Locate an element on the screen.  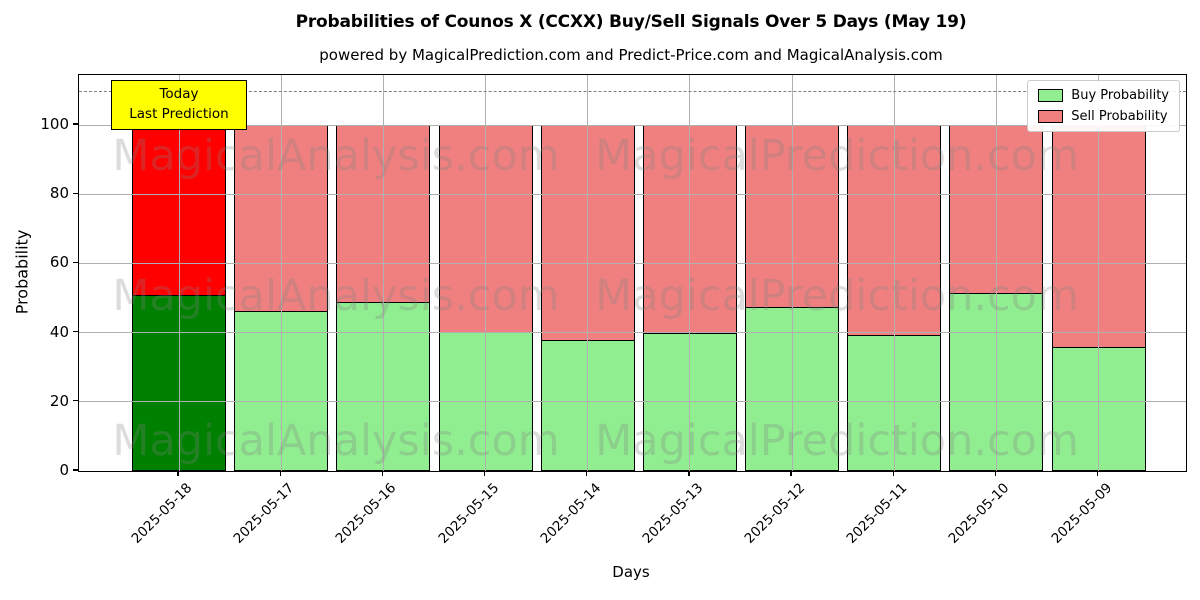
x-tick-label: 2025-05-15 is located at coordinates (468, 513).